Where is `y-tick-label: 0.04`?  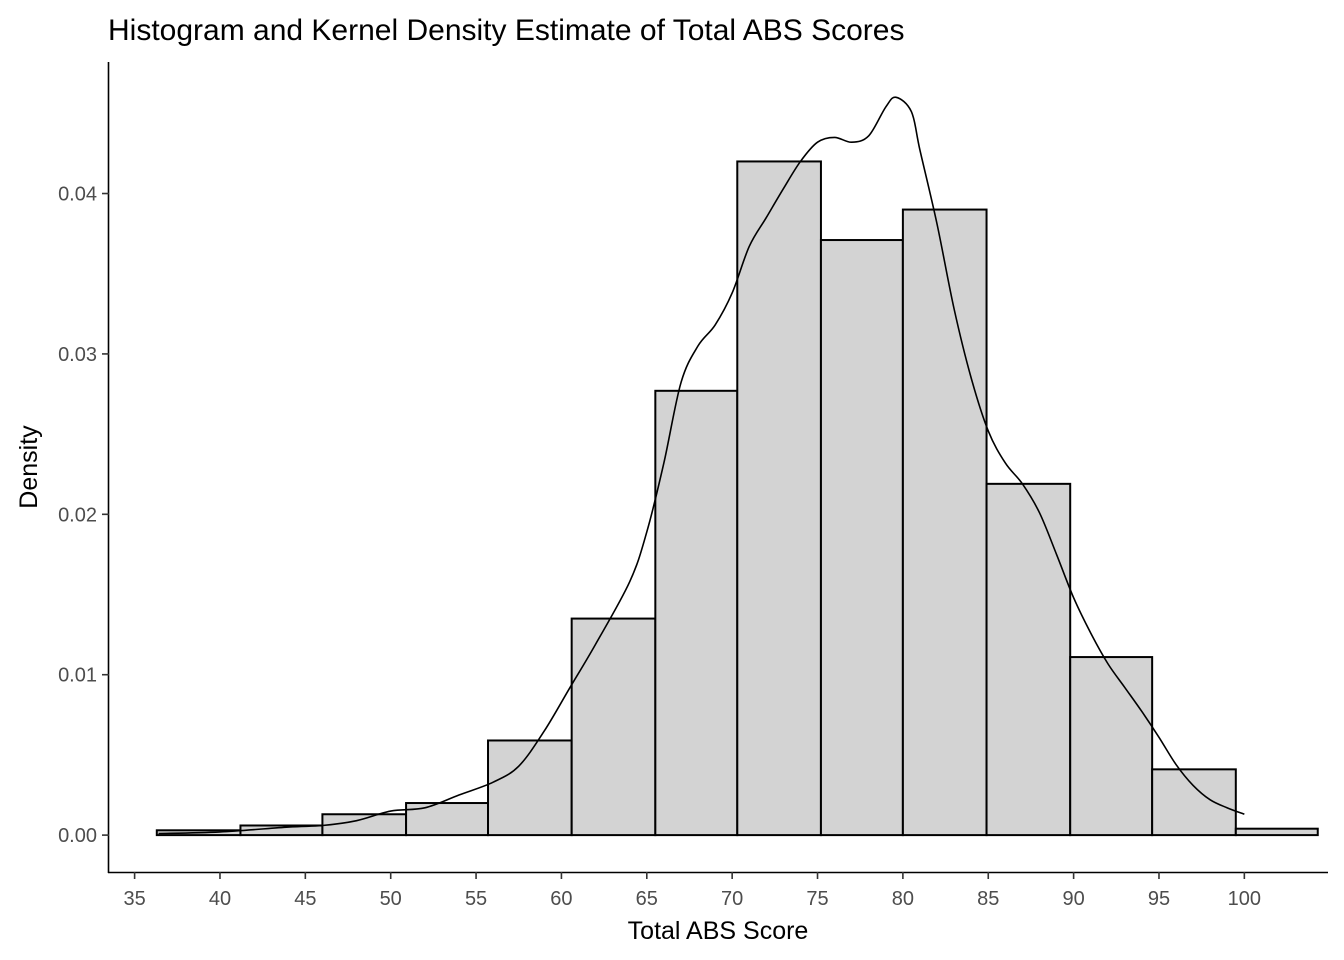
y-tick-label: 0.04 is located at coordinates (77, 195).